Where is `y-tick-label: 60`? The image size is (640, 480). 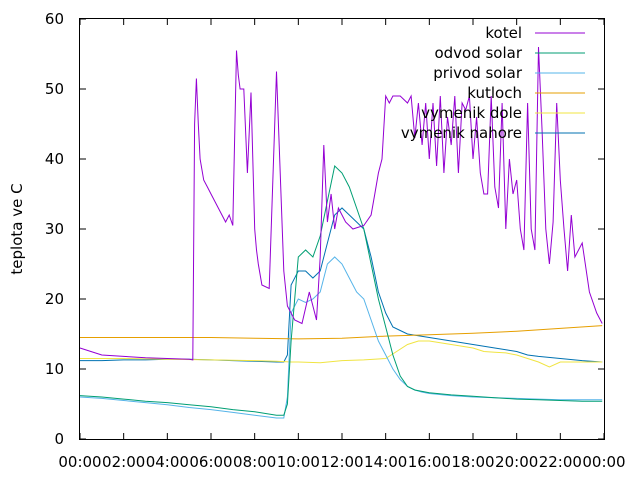
y-tick-label: 60 is located at coordinates (54, 19).